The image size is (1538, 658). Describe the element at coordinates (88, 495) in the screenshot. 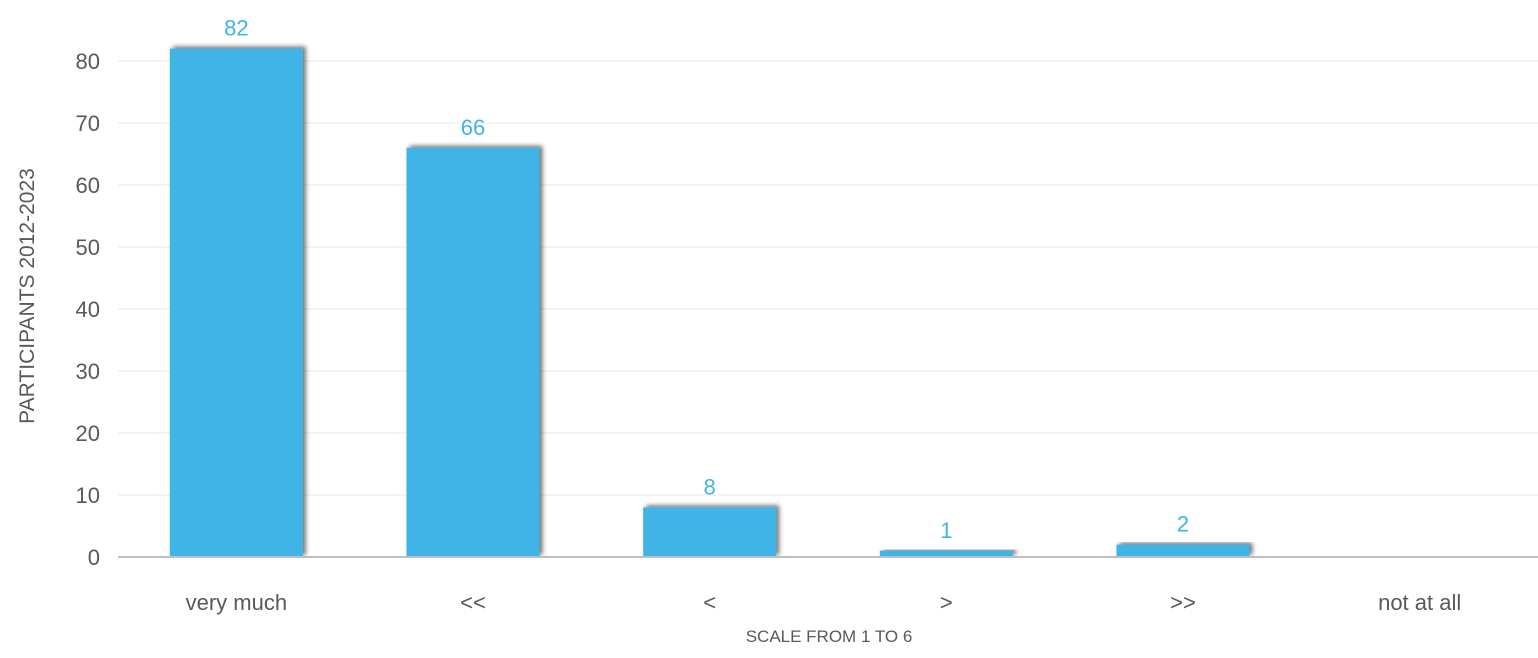

I see `y-tick-label: 10` at that location.